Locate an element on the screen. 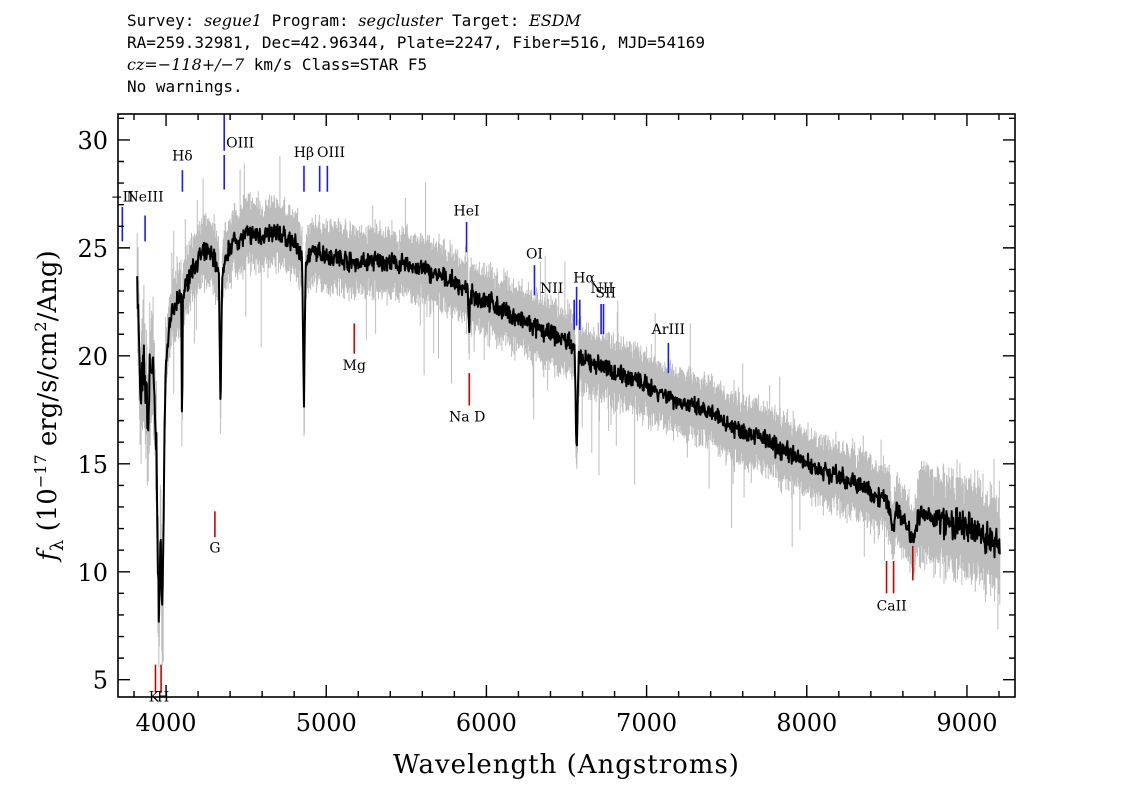  emission-line-label: OI is located at coordinates (534, 255).